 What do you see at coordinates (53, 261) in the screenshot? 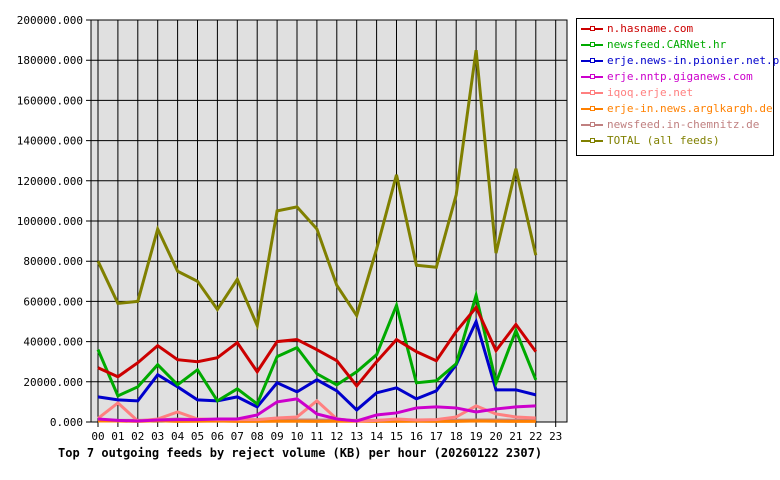
I see `y-tick-label: 80000.000` at bounding box center [53, 261].